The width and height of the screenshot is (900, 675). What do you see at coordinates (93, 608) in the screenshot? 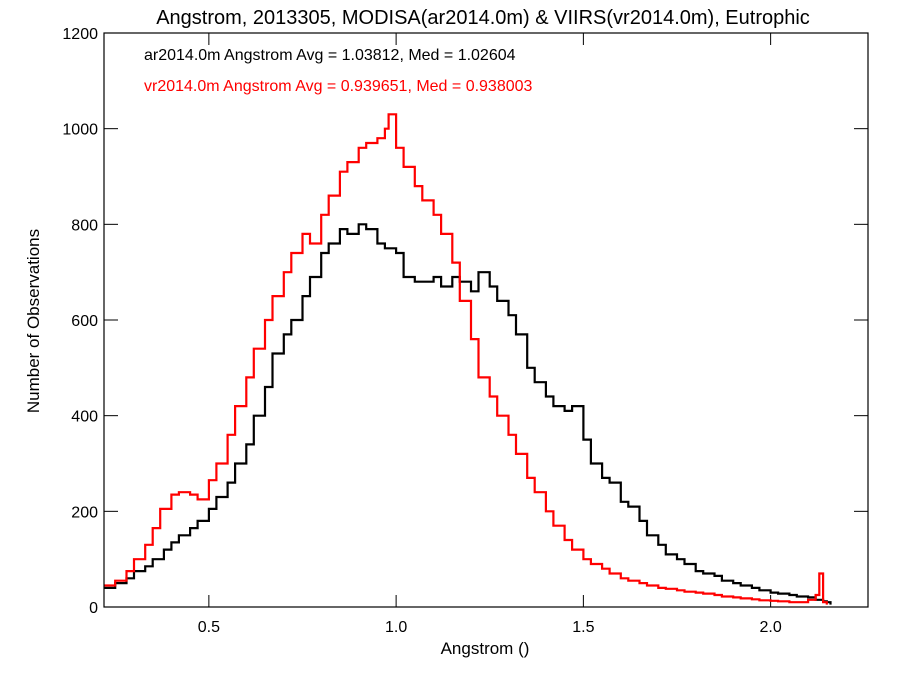
I see `y-tick-label: 0` at bounding box center [93, 608].